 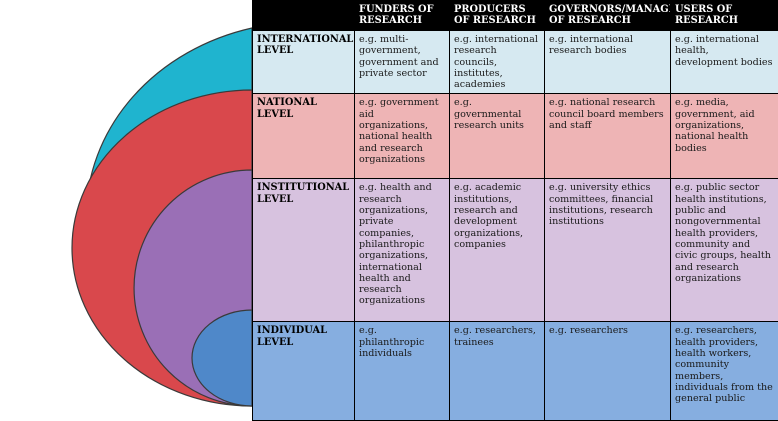 What do you see at coordinates (304, 136) in the screenshot?
I see `level-label: NATIONAL LEVEL` at bounding box center [304, 136].